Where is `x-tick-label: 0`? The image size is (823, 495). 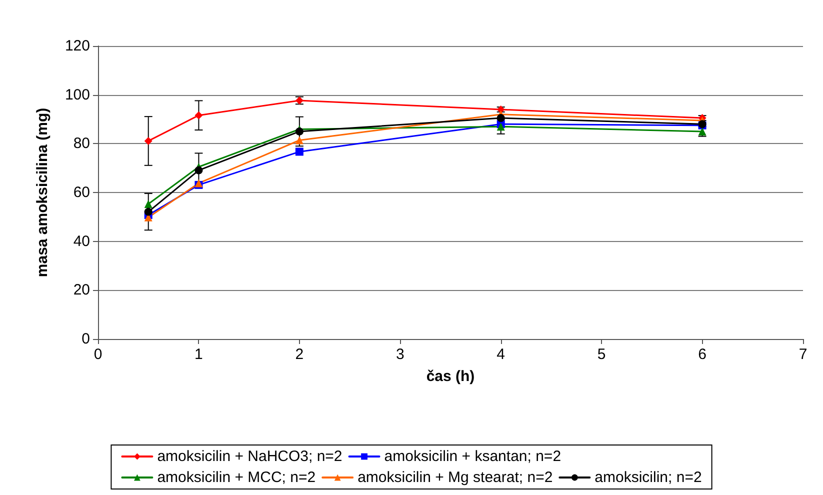 x-tick-label: 0 is located at coordinates (98, 354).